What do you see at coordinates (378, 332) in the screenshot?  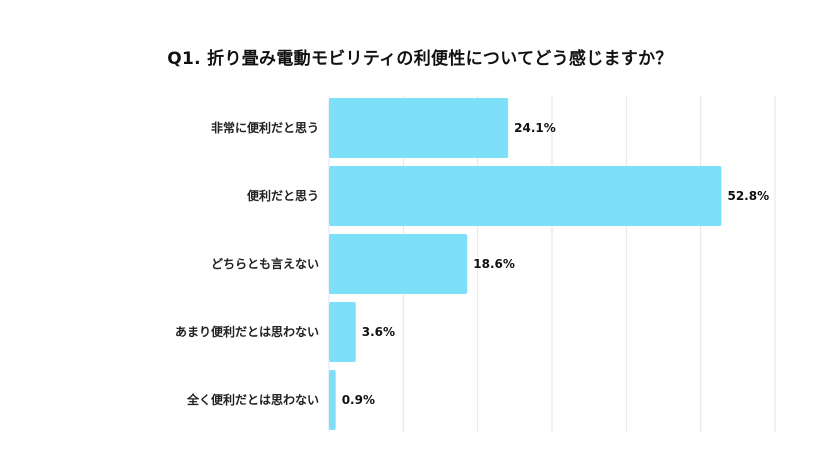 I see `value-label: 3.6%` at bounding box center [378, 332].